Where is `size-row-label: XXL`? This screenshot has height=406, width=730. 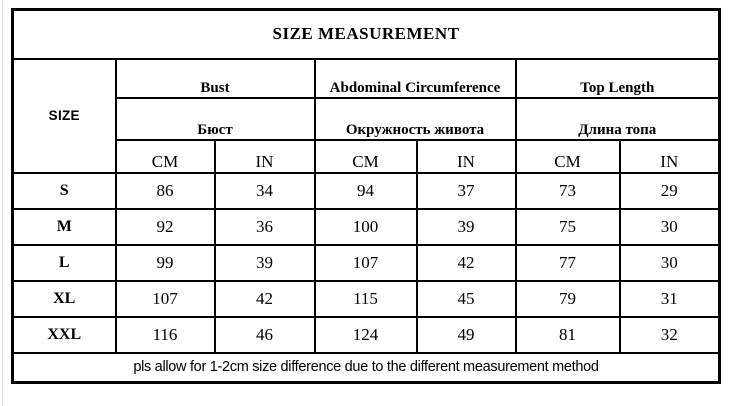 size-row-label: XXL is located at coordinates (64, 334).